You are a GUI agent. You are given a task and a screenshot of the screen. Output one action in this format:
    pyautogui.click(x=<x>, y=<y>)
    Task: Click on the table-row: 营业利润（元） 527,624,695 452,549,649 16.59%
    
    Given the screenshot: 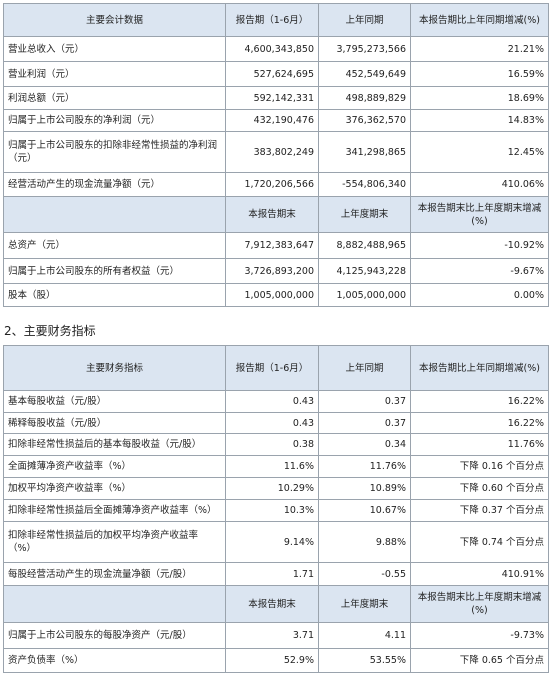 What is the action you would take?
    pyautogui.click(x=276, y=74)
    